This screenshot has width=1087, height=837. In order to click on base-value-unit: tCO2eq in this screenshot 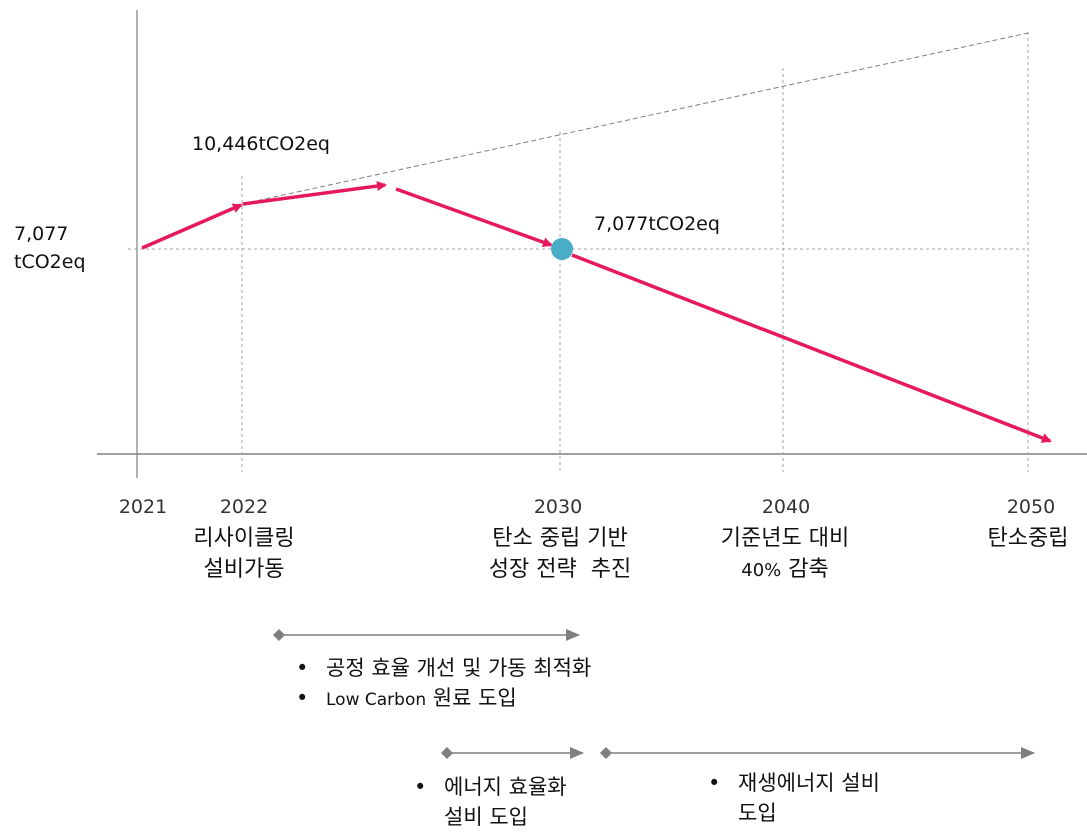, I will do `click(50, 262)`.